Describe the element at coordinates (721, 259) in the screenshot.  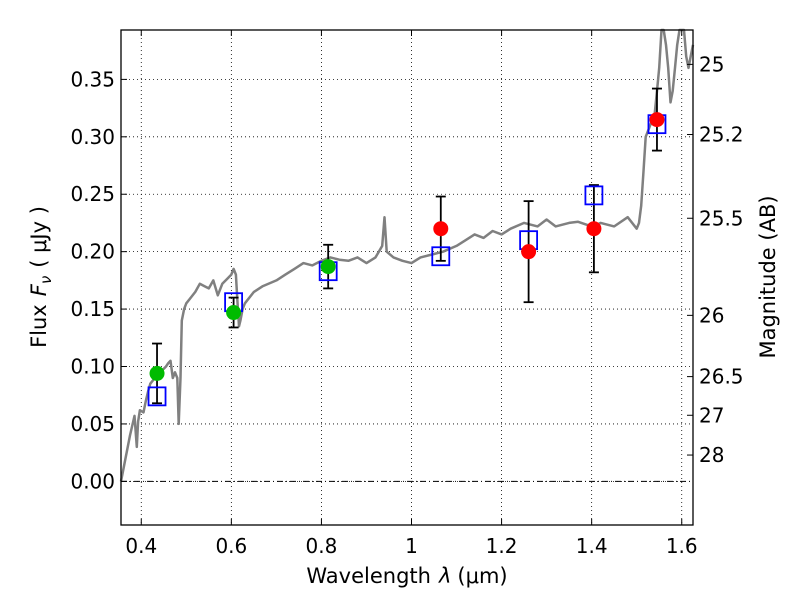
I see `magnitude-tick-labels: 25 25.2 25.5 26 26.5 27 28` at that location.